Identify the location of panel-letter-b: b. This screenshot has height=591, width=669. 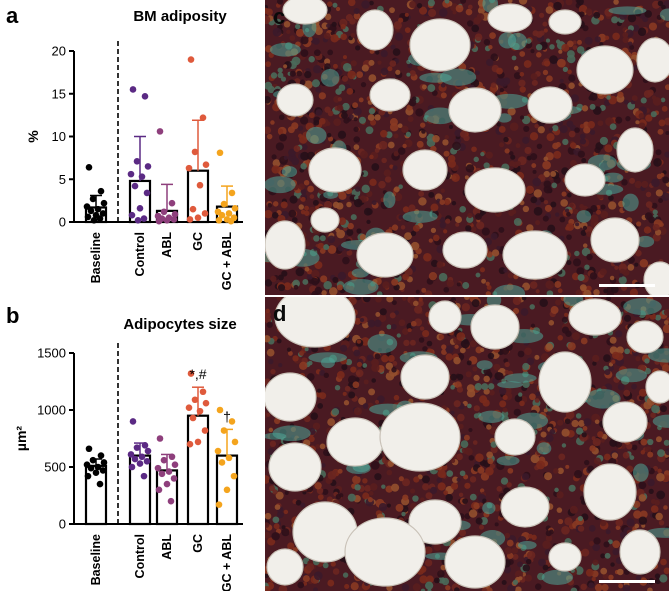
(13, 315).